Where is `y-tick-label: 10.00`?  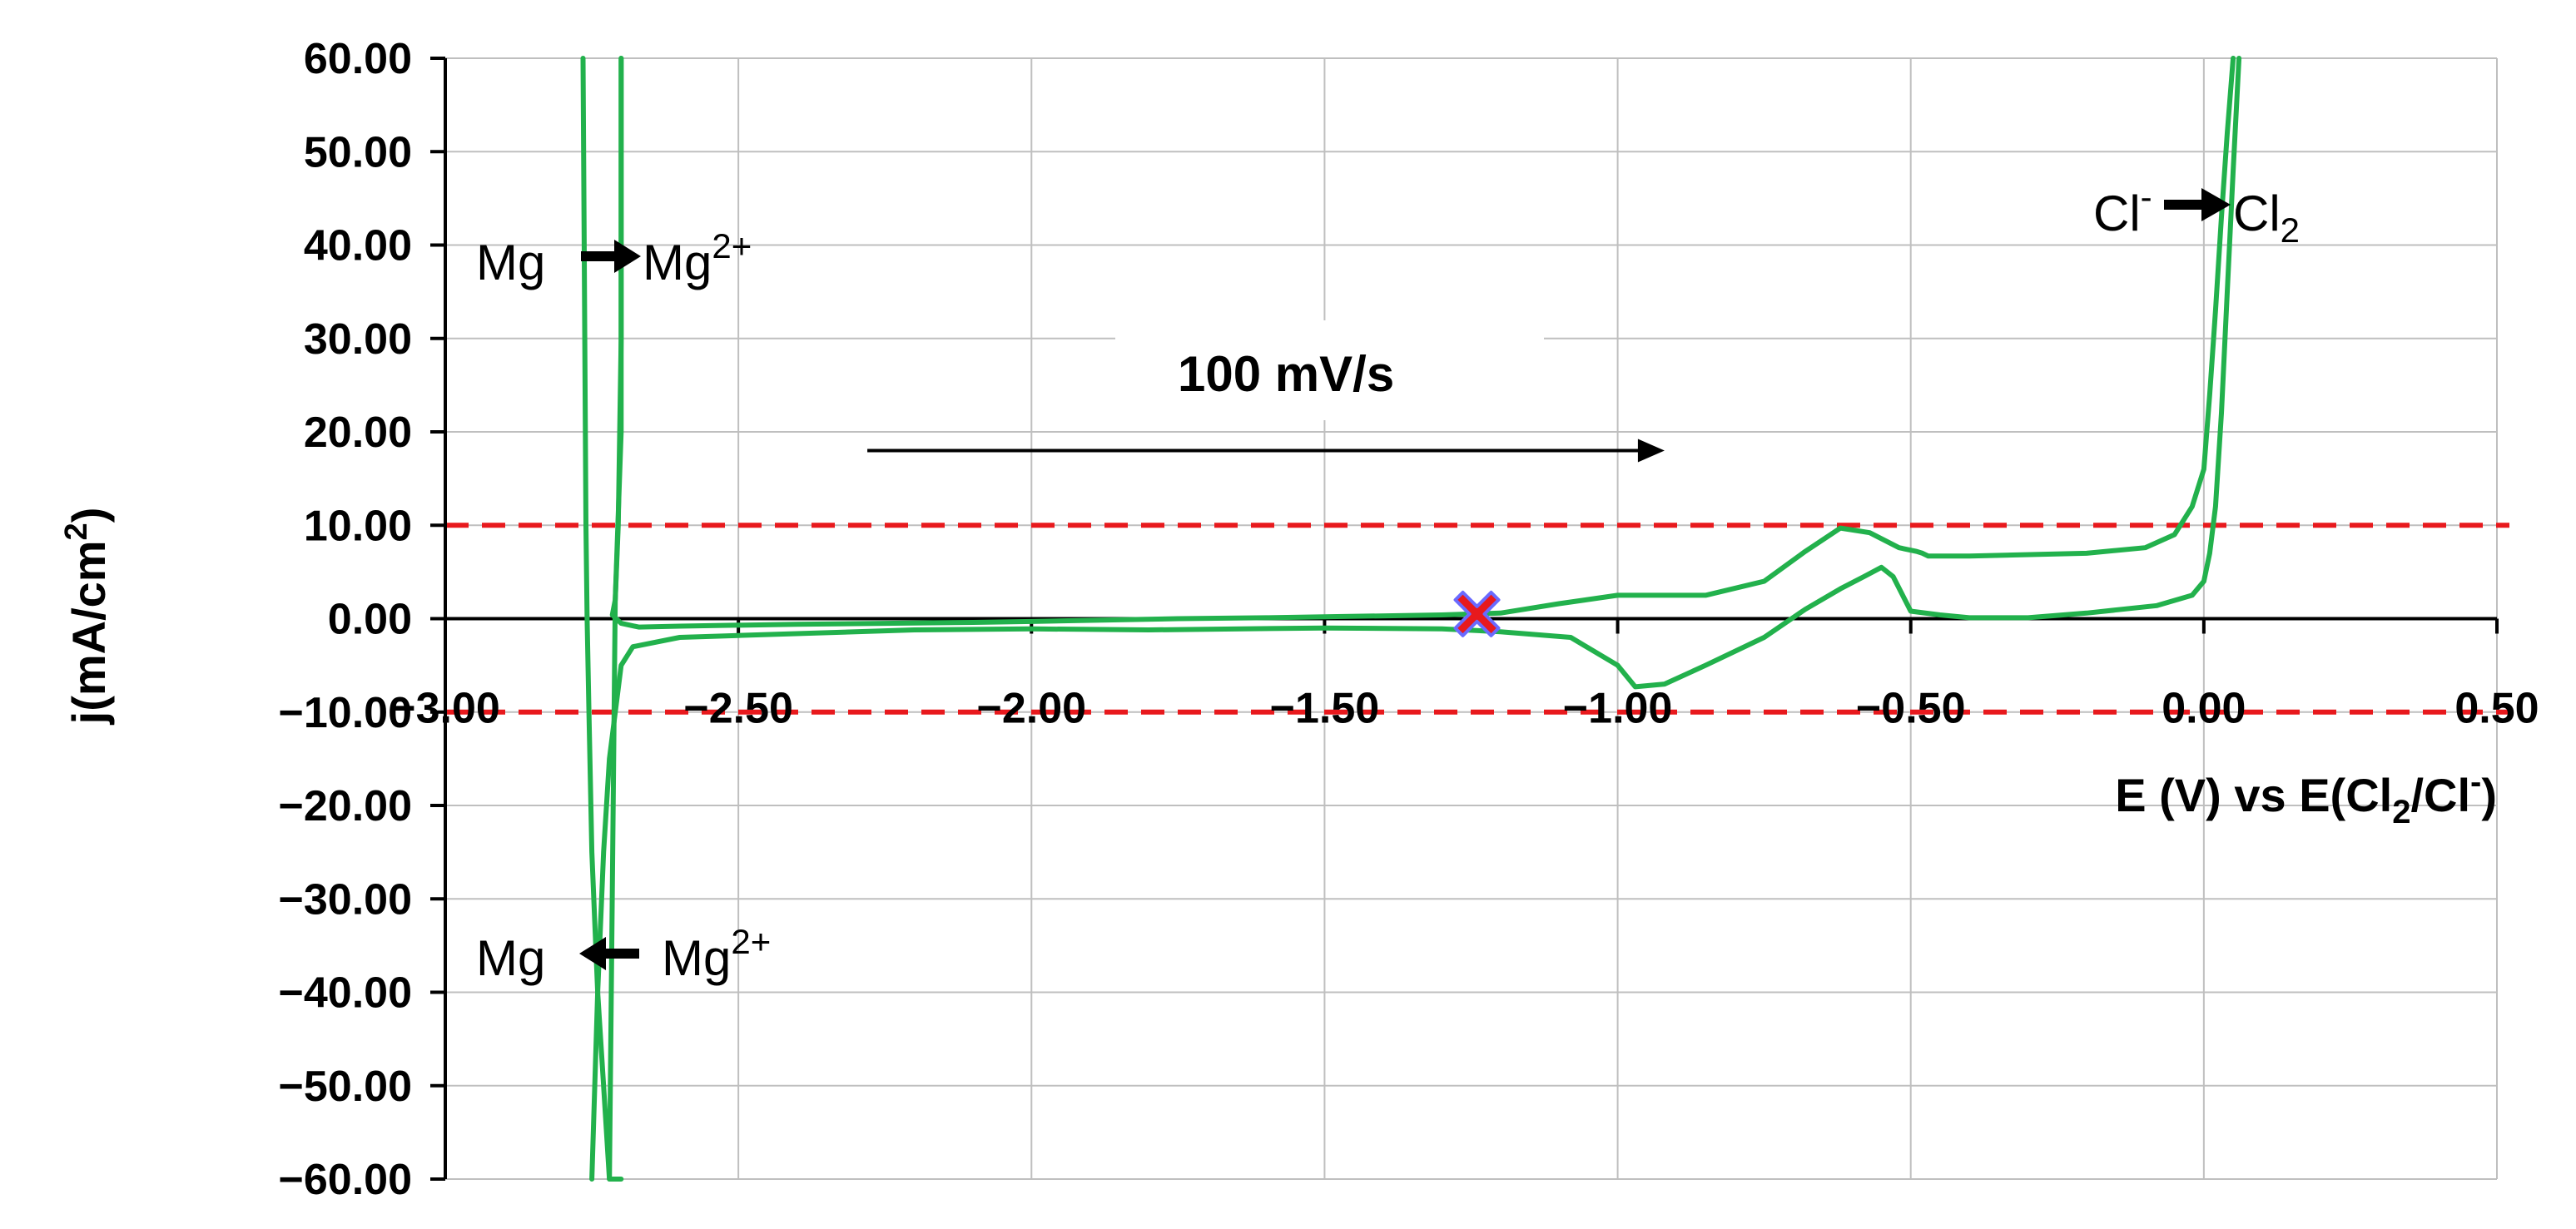
y-tick-label: 10.00 is located at coordinates (358, 526).